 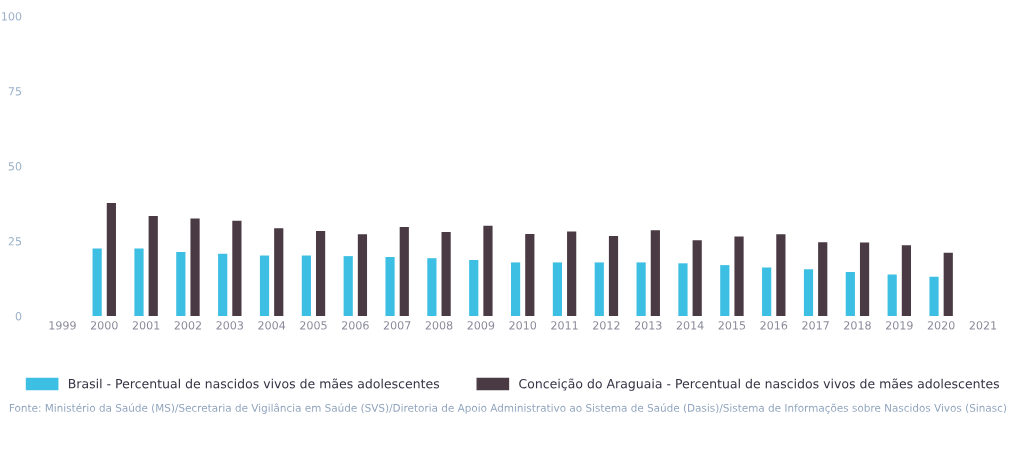 I want to click on y-tick-label: 25, so click(x=15, y=241).